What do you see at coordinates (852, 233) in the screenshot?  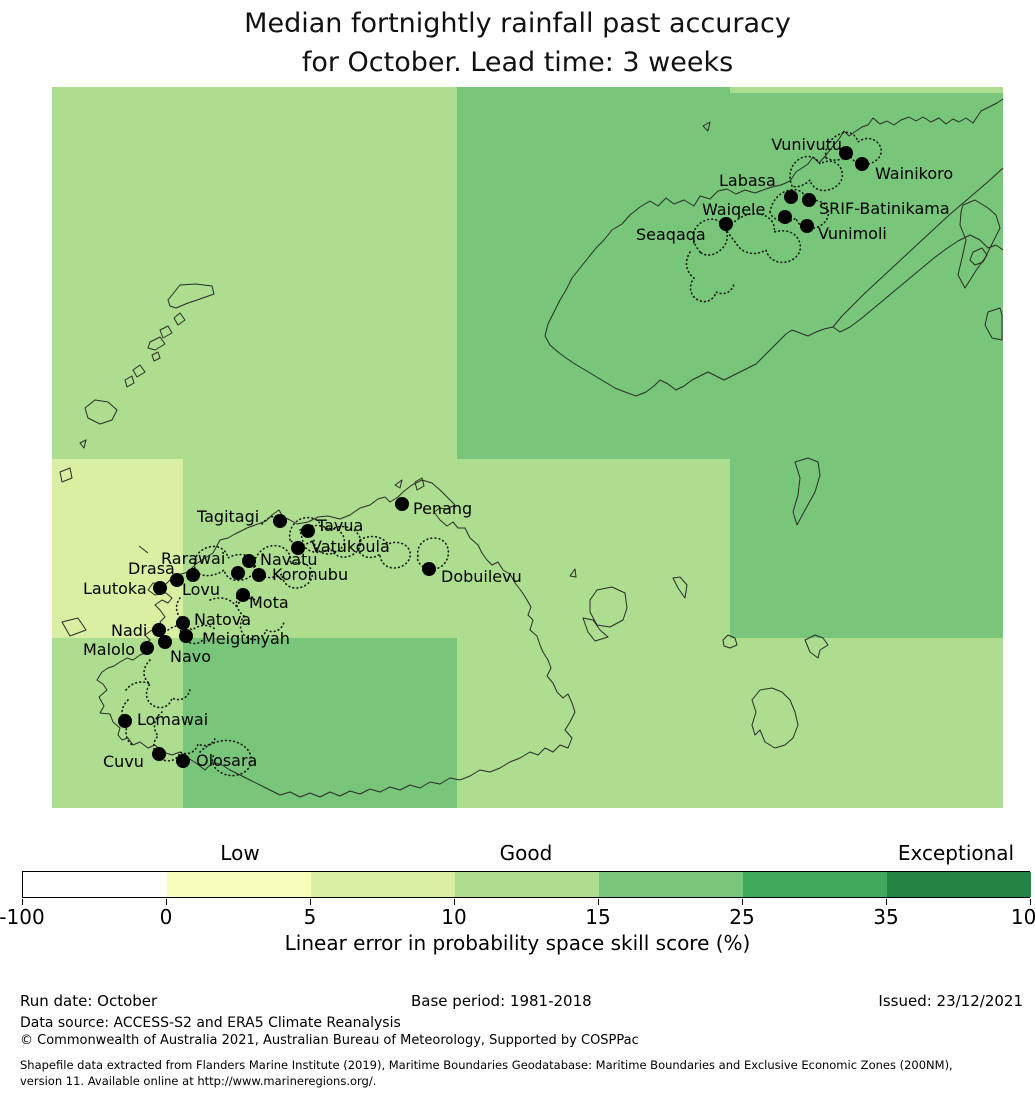 I see `station-label: Vunimoli` at bounding box center [852, 233].